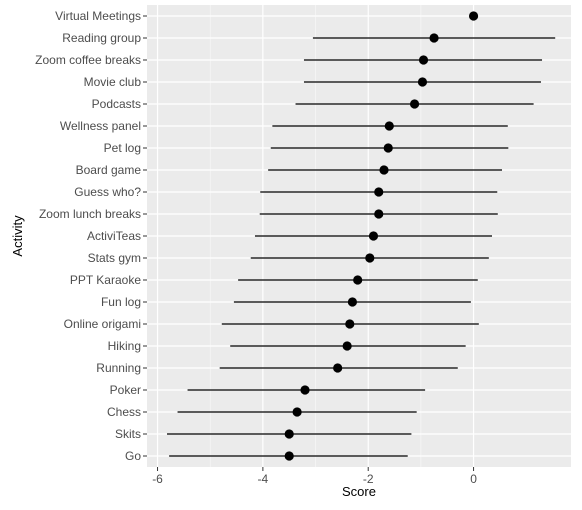 This screenshot has width=582, height=510. Describe the element at coordinates (90, 214) in the screenshot. I see `y-tick-label: Zoom lunch breaks` at that location.